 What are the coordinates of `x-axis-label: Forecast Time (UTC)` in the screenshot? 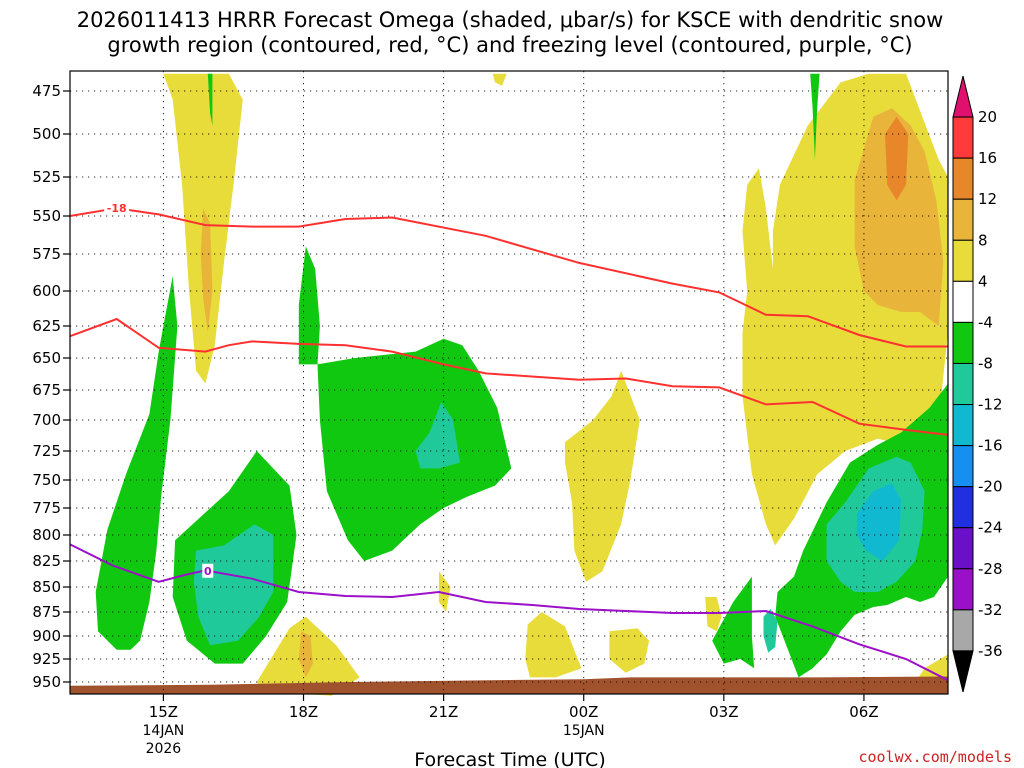 It's located at (509, 758).